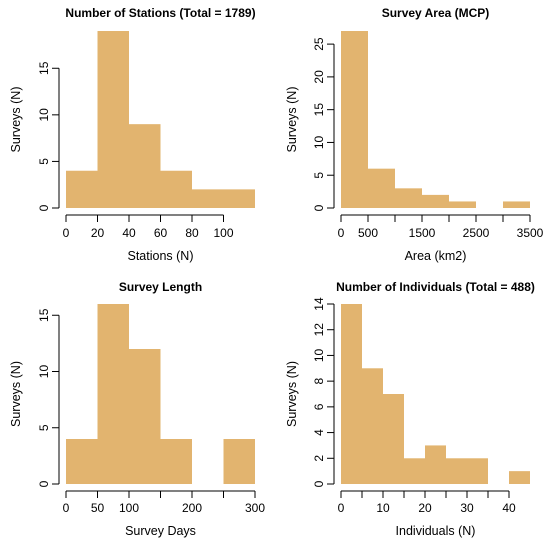 The width and height of the screenshot is (550, 550). I want to click on chart-title: Number of Individuals (Total = 488), so click(435, 287).